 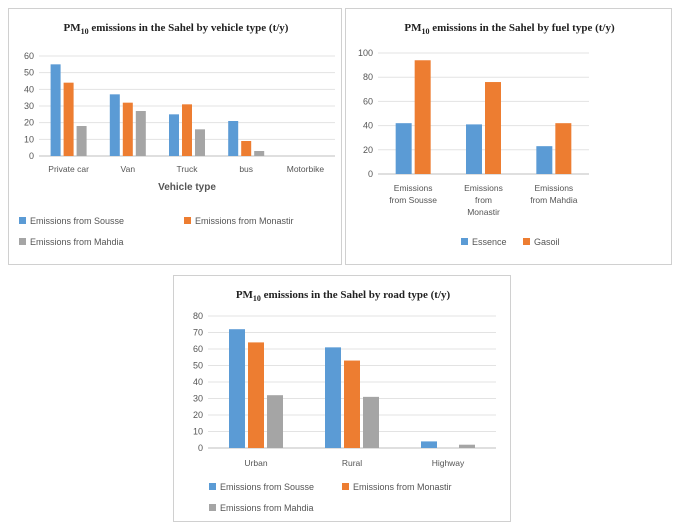 What do you see at coordinates (233, 138) in the screenshot?
I see `bar-bus-emissions-from-sousse` at bounding box center [233, 138].